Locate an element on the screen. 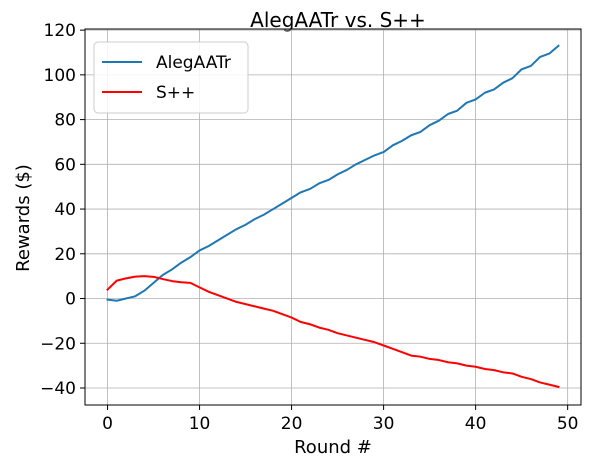  y-tick-label: 100 is located at coordinates (60, 76).